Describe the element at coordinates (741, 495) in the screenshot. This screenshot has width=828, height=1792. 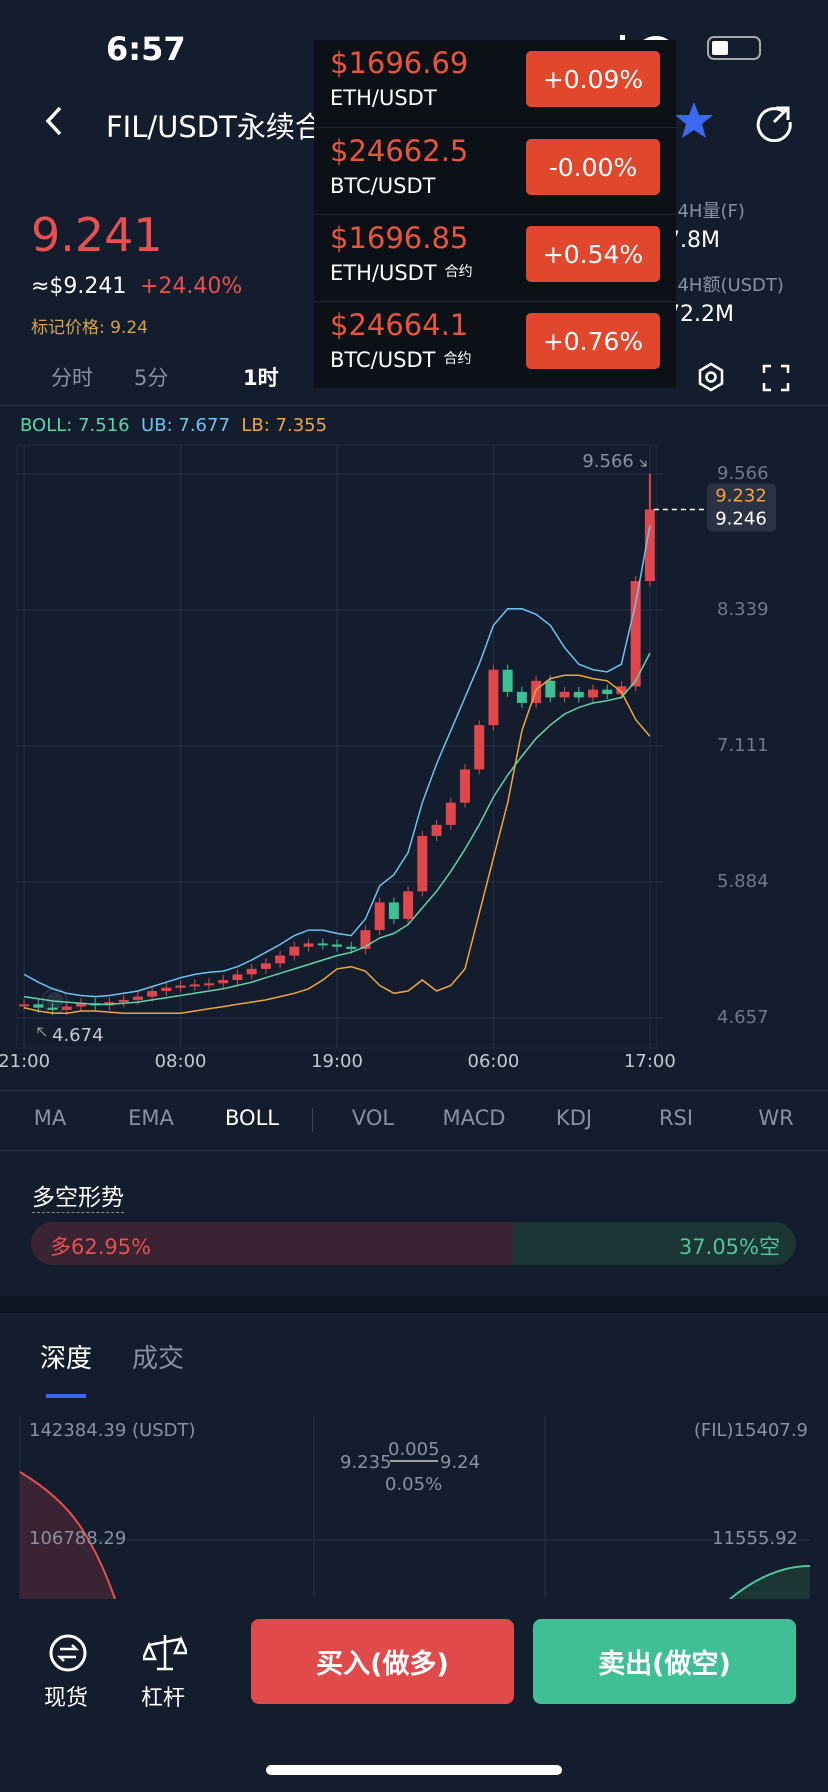
I see `mark-price-tag: 9.232` at that location.